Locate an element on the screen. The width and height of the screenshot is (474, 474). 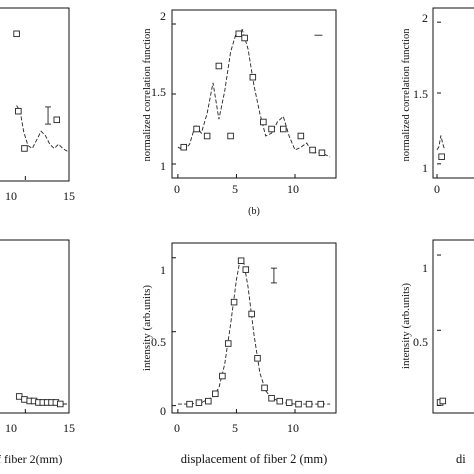
panel-label: (b) is located at coordinates (254, 211).